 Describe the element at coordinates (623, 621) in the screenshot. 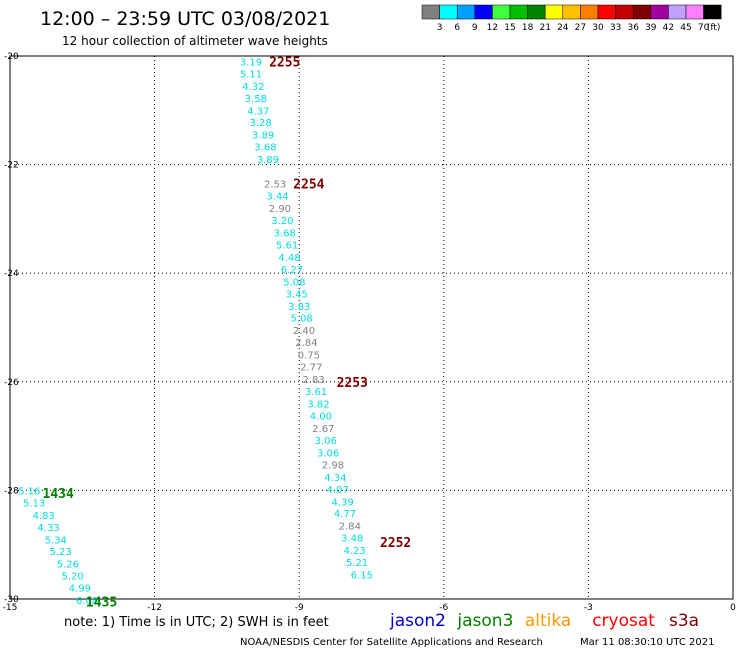

I see `legend-cryosat: cryosat` at that location.